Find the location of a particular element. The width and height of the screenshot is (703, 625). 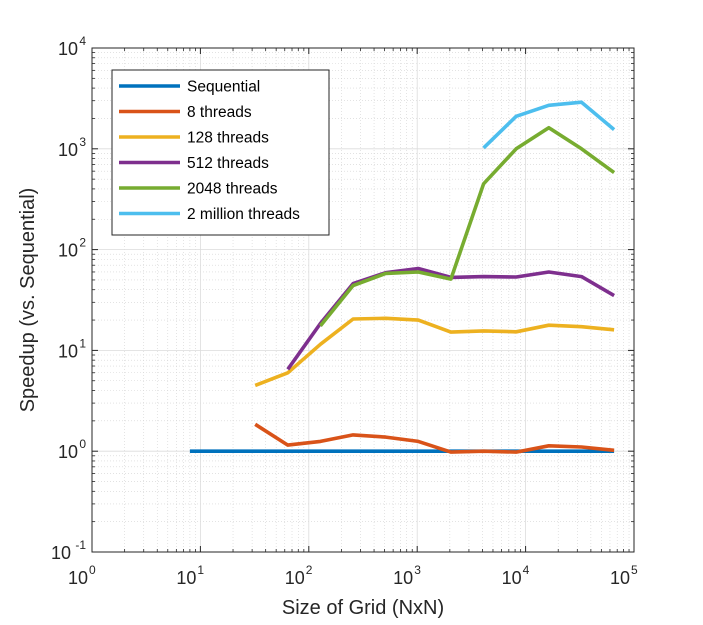

legend-label: 8 threads is located at coordinates (219, 112).